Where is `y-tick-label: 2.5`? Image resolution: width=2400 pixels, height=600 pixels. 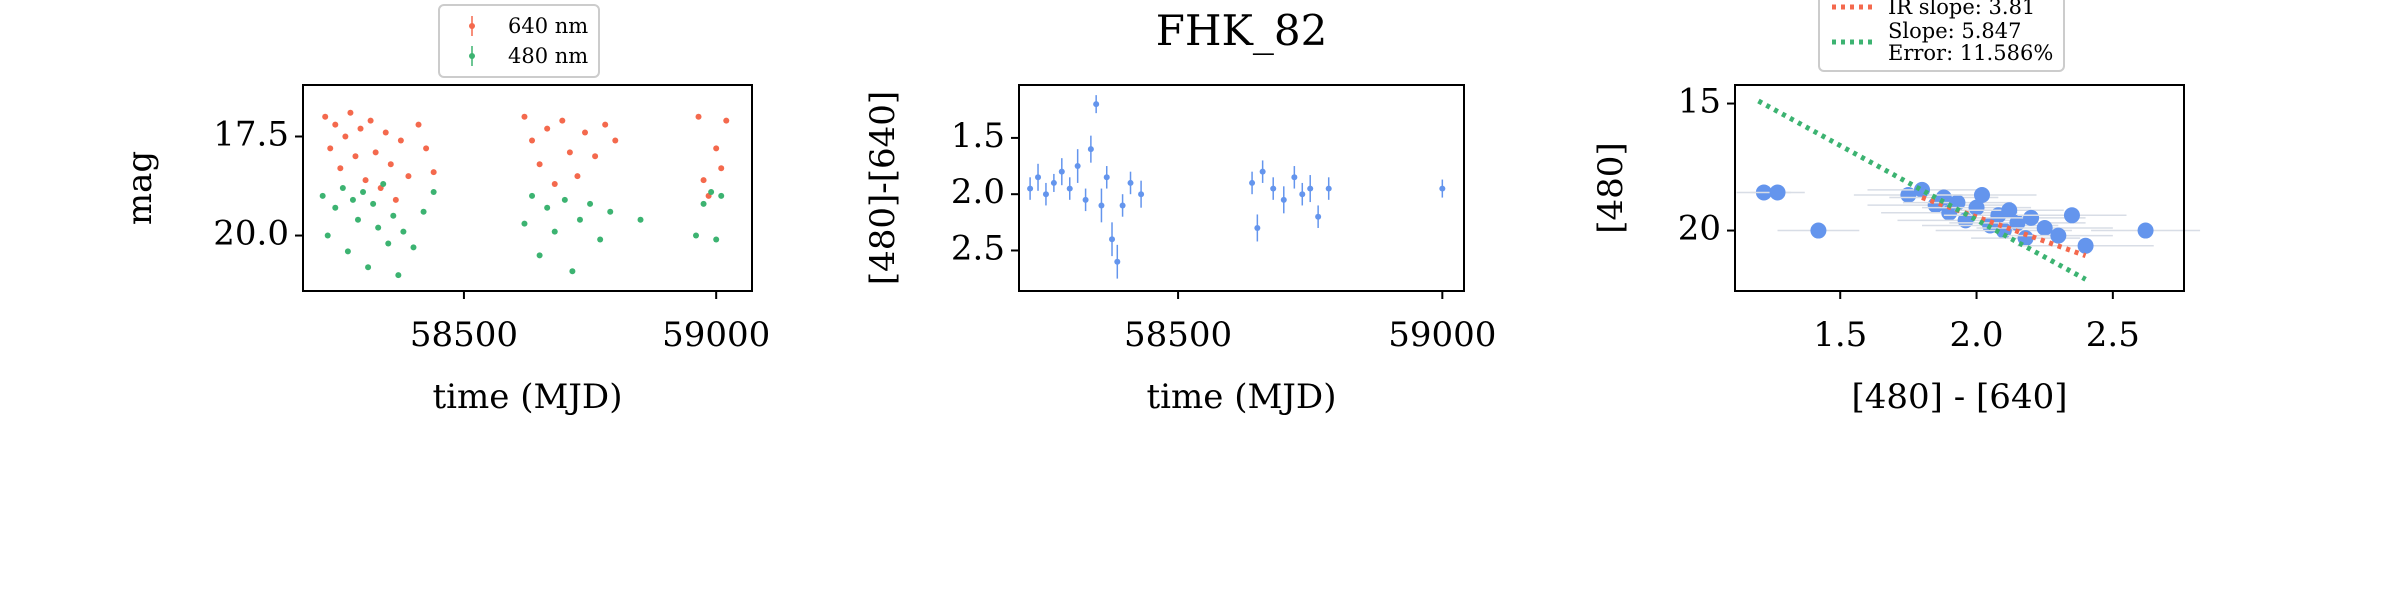
y-tick-label: 2.5 is located at coordinates (978, 248).